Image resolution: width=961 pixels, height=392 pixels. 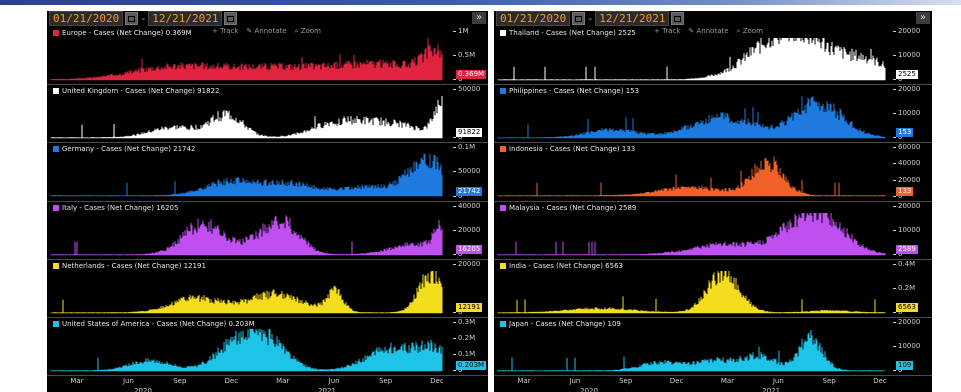 What do you see at coordinates (712, 31) in the screenshot?
I see `tool-label: Annotate` at bounding box center [712, 31].